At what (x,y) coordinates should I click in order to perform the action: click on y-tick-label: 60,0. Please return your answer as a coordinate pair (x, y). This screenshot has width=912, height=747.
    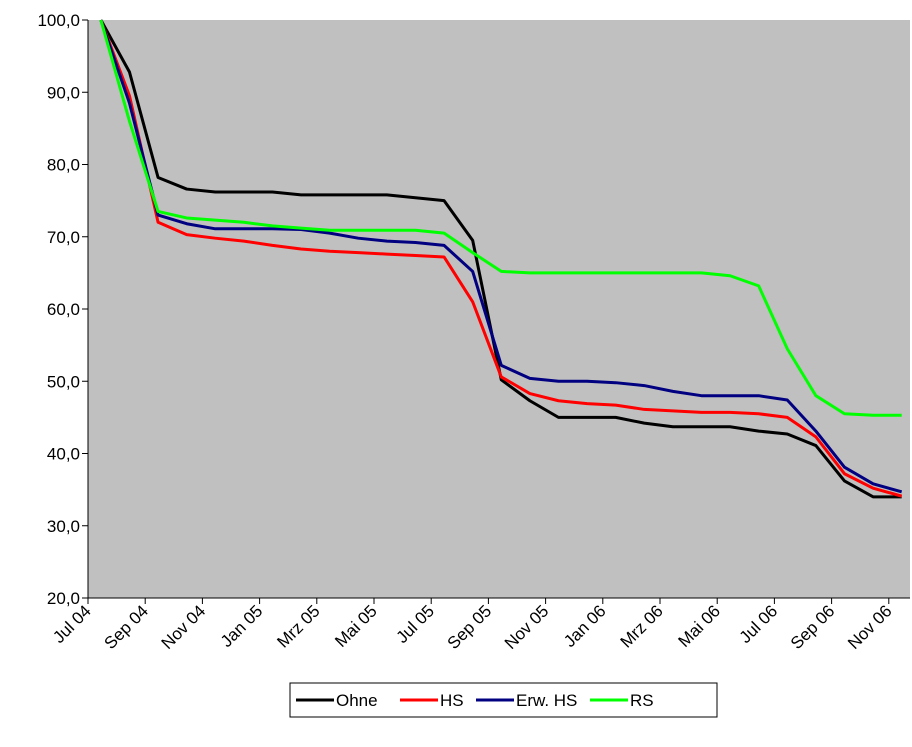
    Looking at the image, I should click on (63, 309).